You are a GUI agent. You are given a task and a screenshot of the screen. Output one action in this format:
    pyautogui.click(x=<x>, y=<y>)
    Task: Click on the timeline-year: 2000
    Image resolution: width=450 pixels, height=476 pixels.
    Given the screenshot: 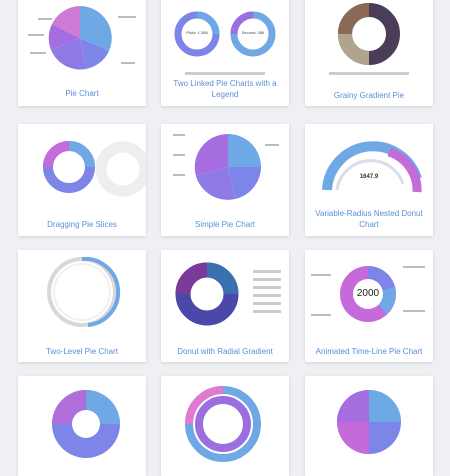 What is the action you would take?
    pyautogui.click(x=368, y=293)
    